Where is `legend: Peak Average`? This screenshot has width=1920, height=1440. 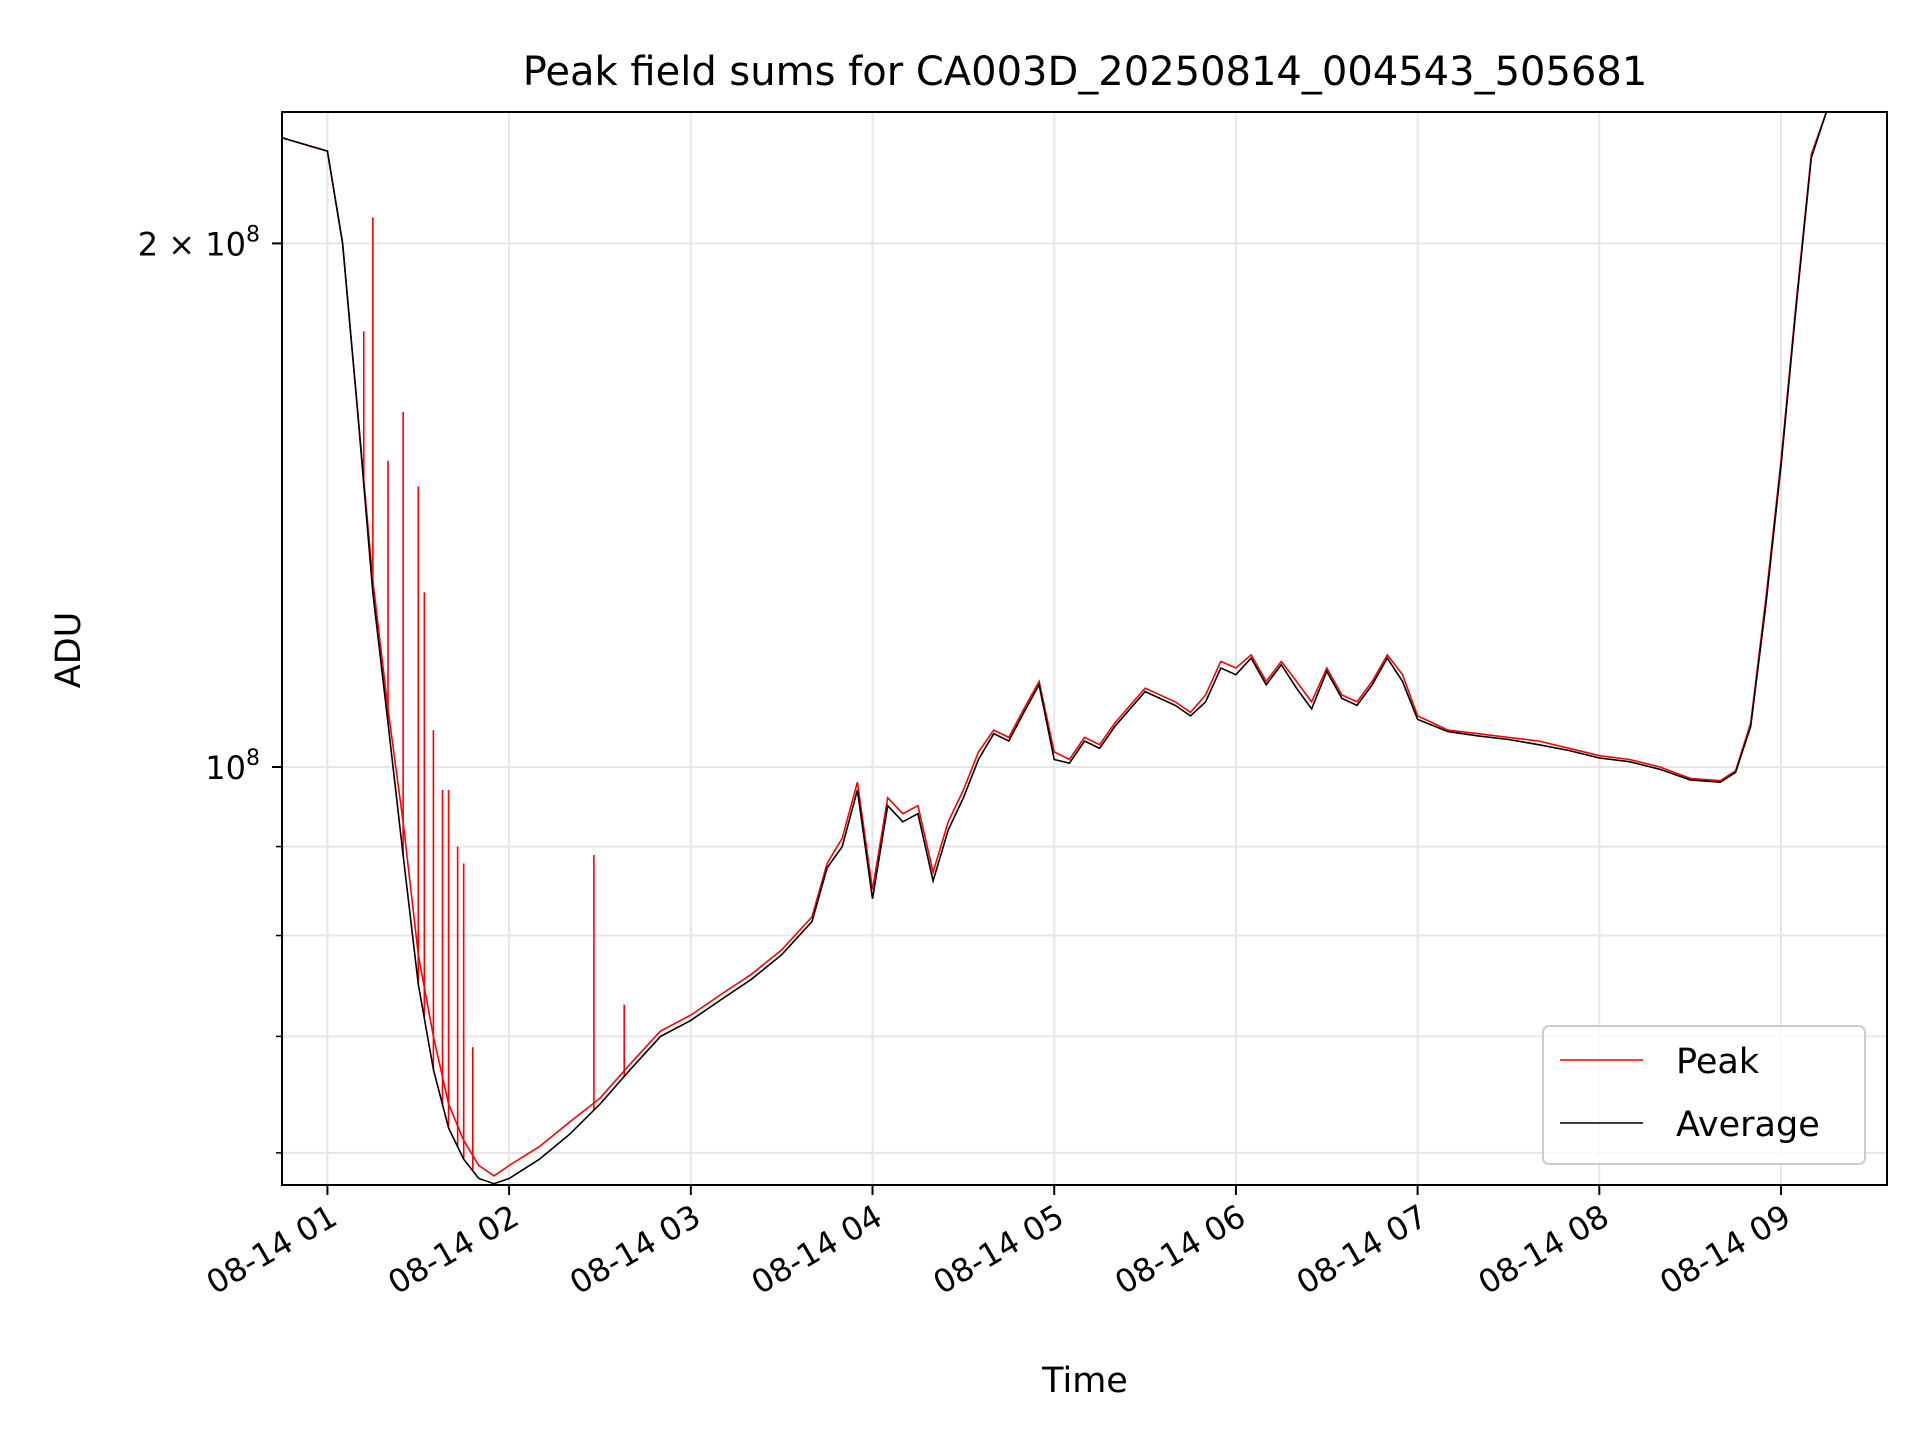 legend: Peak Average is located at coordinates (1704, 1095).